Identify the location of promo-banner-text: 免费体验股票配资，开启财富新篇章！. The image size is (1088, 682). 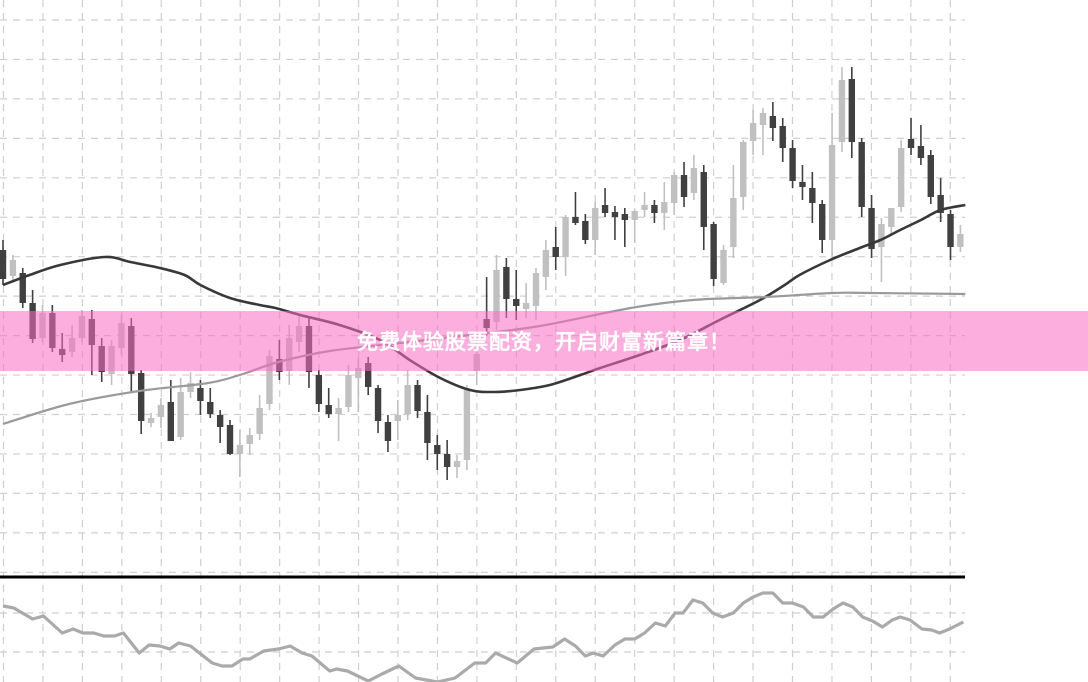
(544, 342).